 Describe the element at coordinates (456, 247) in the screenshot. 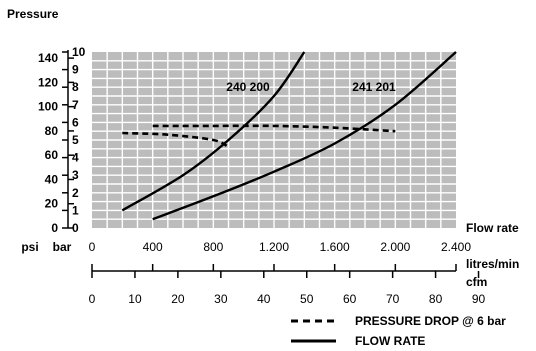

I see `flow-tick-label: 2.400` at that location.